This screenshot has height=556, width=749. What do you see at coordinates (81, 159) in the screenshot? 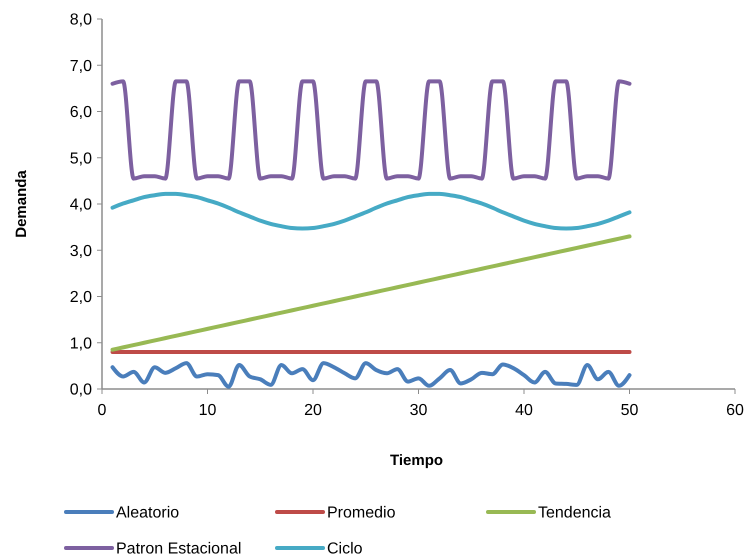
I see `y-tick-label: 5,0` at bounding box center [81, 159].